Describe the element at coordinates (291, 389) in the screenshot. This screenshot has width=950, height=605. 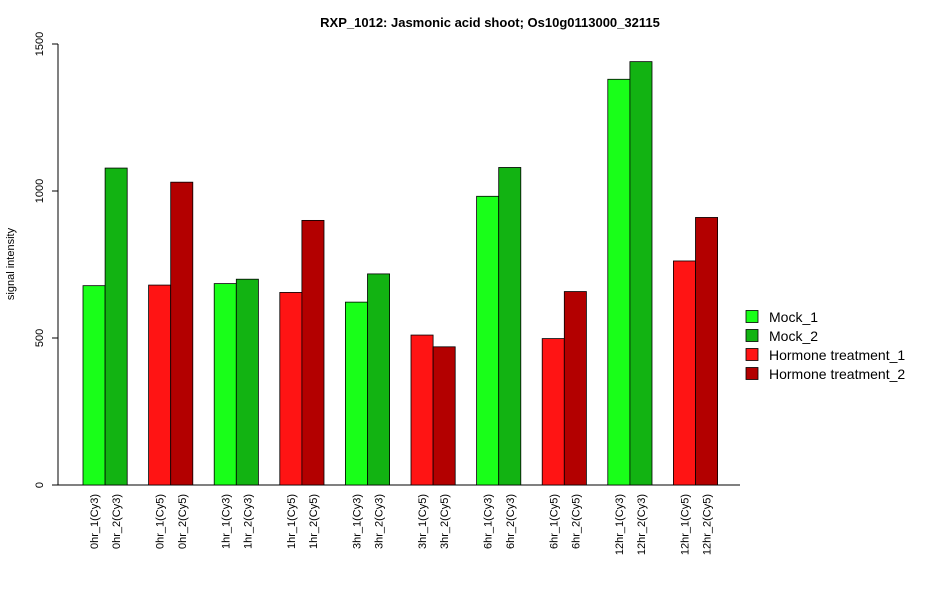
I see `bar-1hr_1(Cy5)` at that location.